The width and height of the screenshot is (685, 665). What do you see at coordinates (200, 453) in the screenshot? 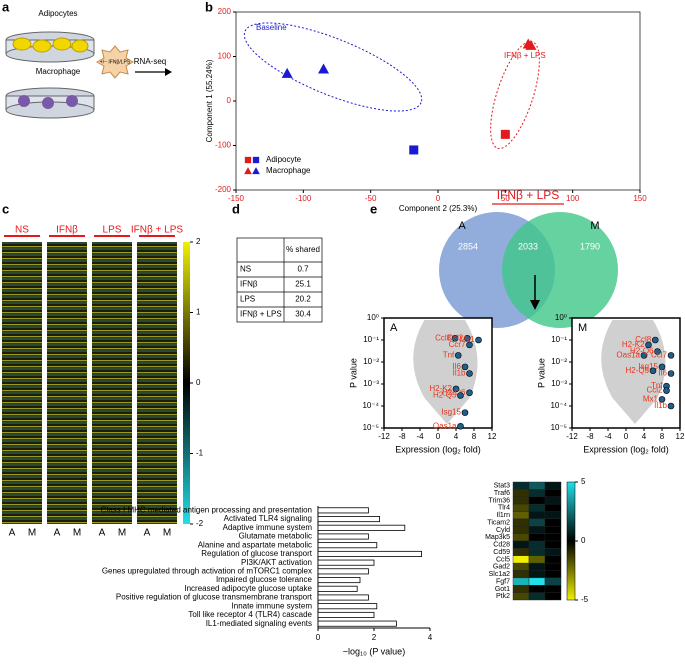
I see `colorbar-tick-label: -1` at bounding box center [200, 453].